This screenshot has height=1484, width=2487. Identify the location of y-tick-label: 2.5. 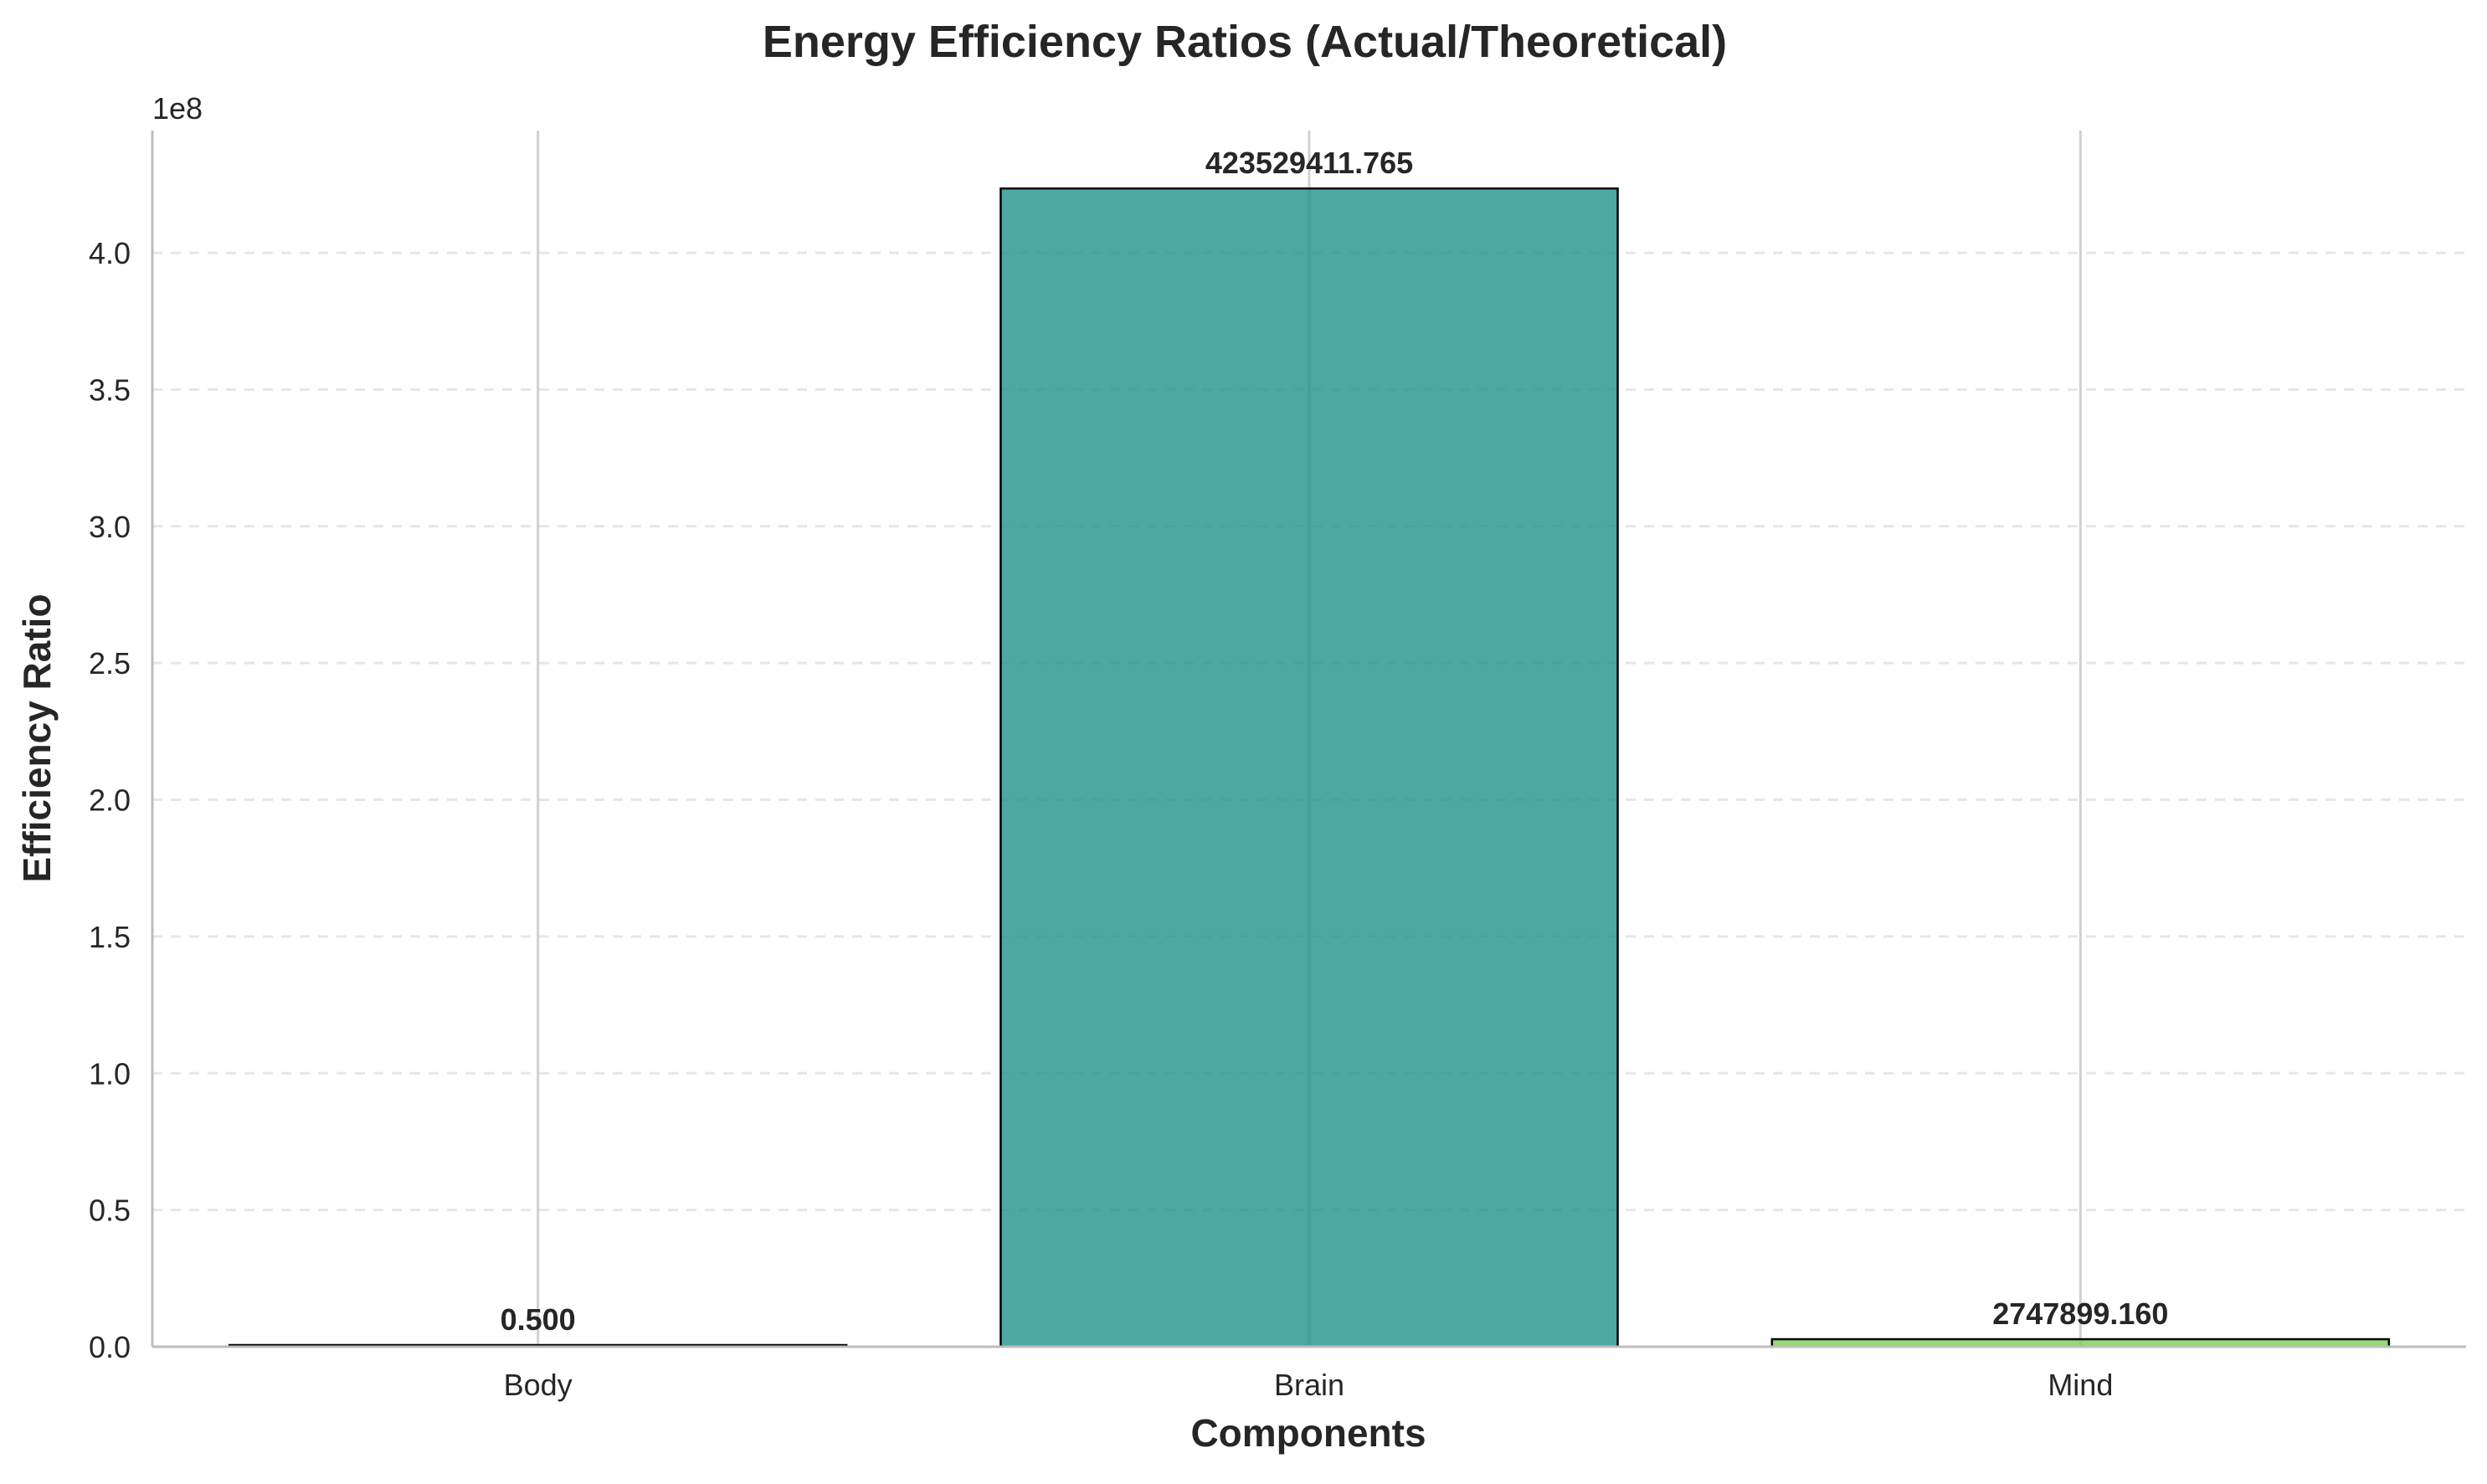
(110, 663).